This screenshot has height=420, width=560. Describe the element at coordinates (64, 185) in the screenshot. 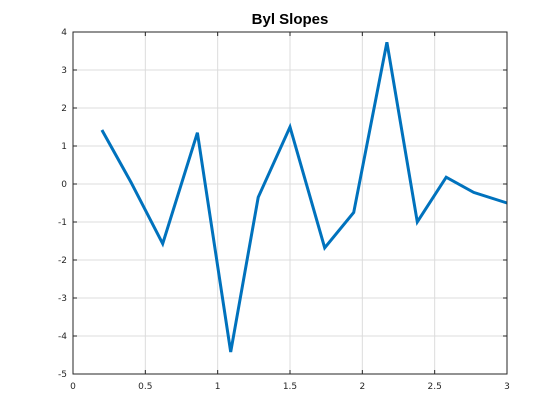

I see `y-tick-label: 0` at that location.